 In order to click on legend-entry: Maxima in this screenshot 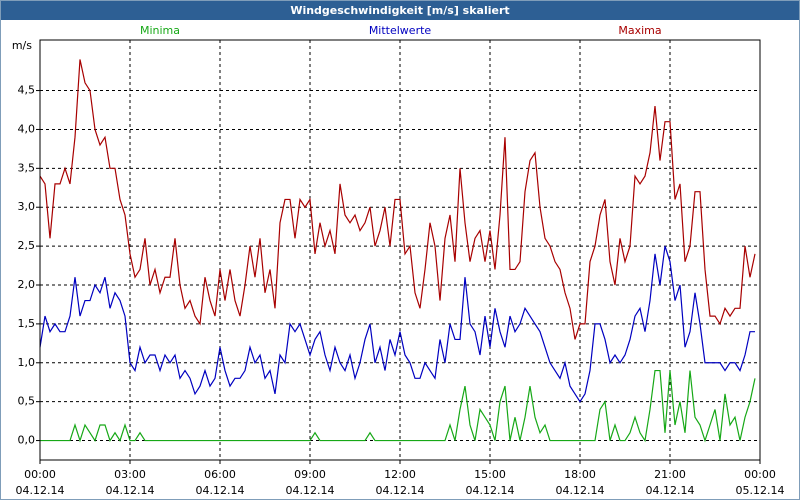, I will do `click(639, 30)`.